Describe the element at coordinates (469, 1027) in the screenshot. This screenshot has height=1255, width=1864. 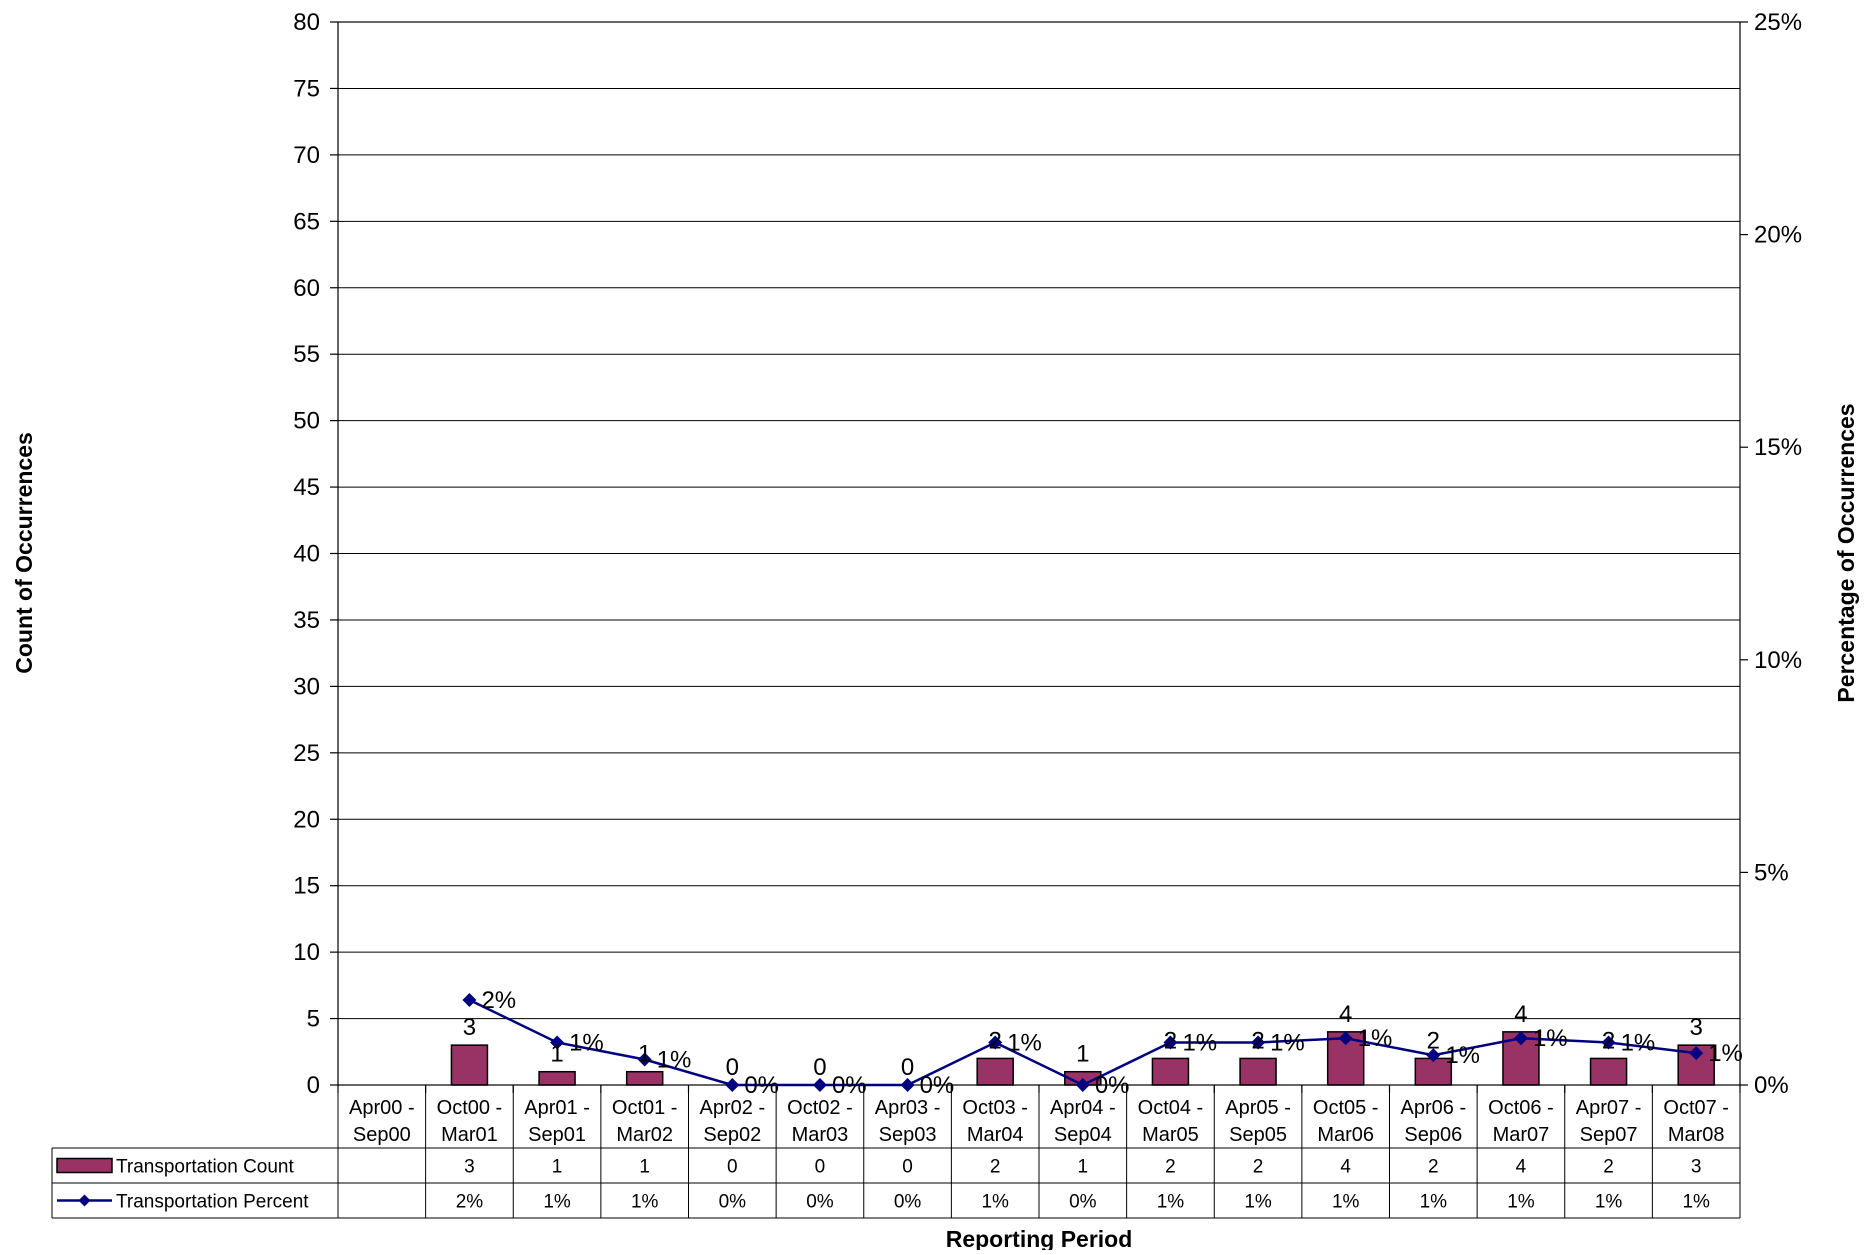
I see `bar-data-label: 3` at that location.